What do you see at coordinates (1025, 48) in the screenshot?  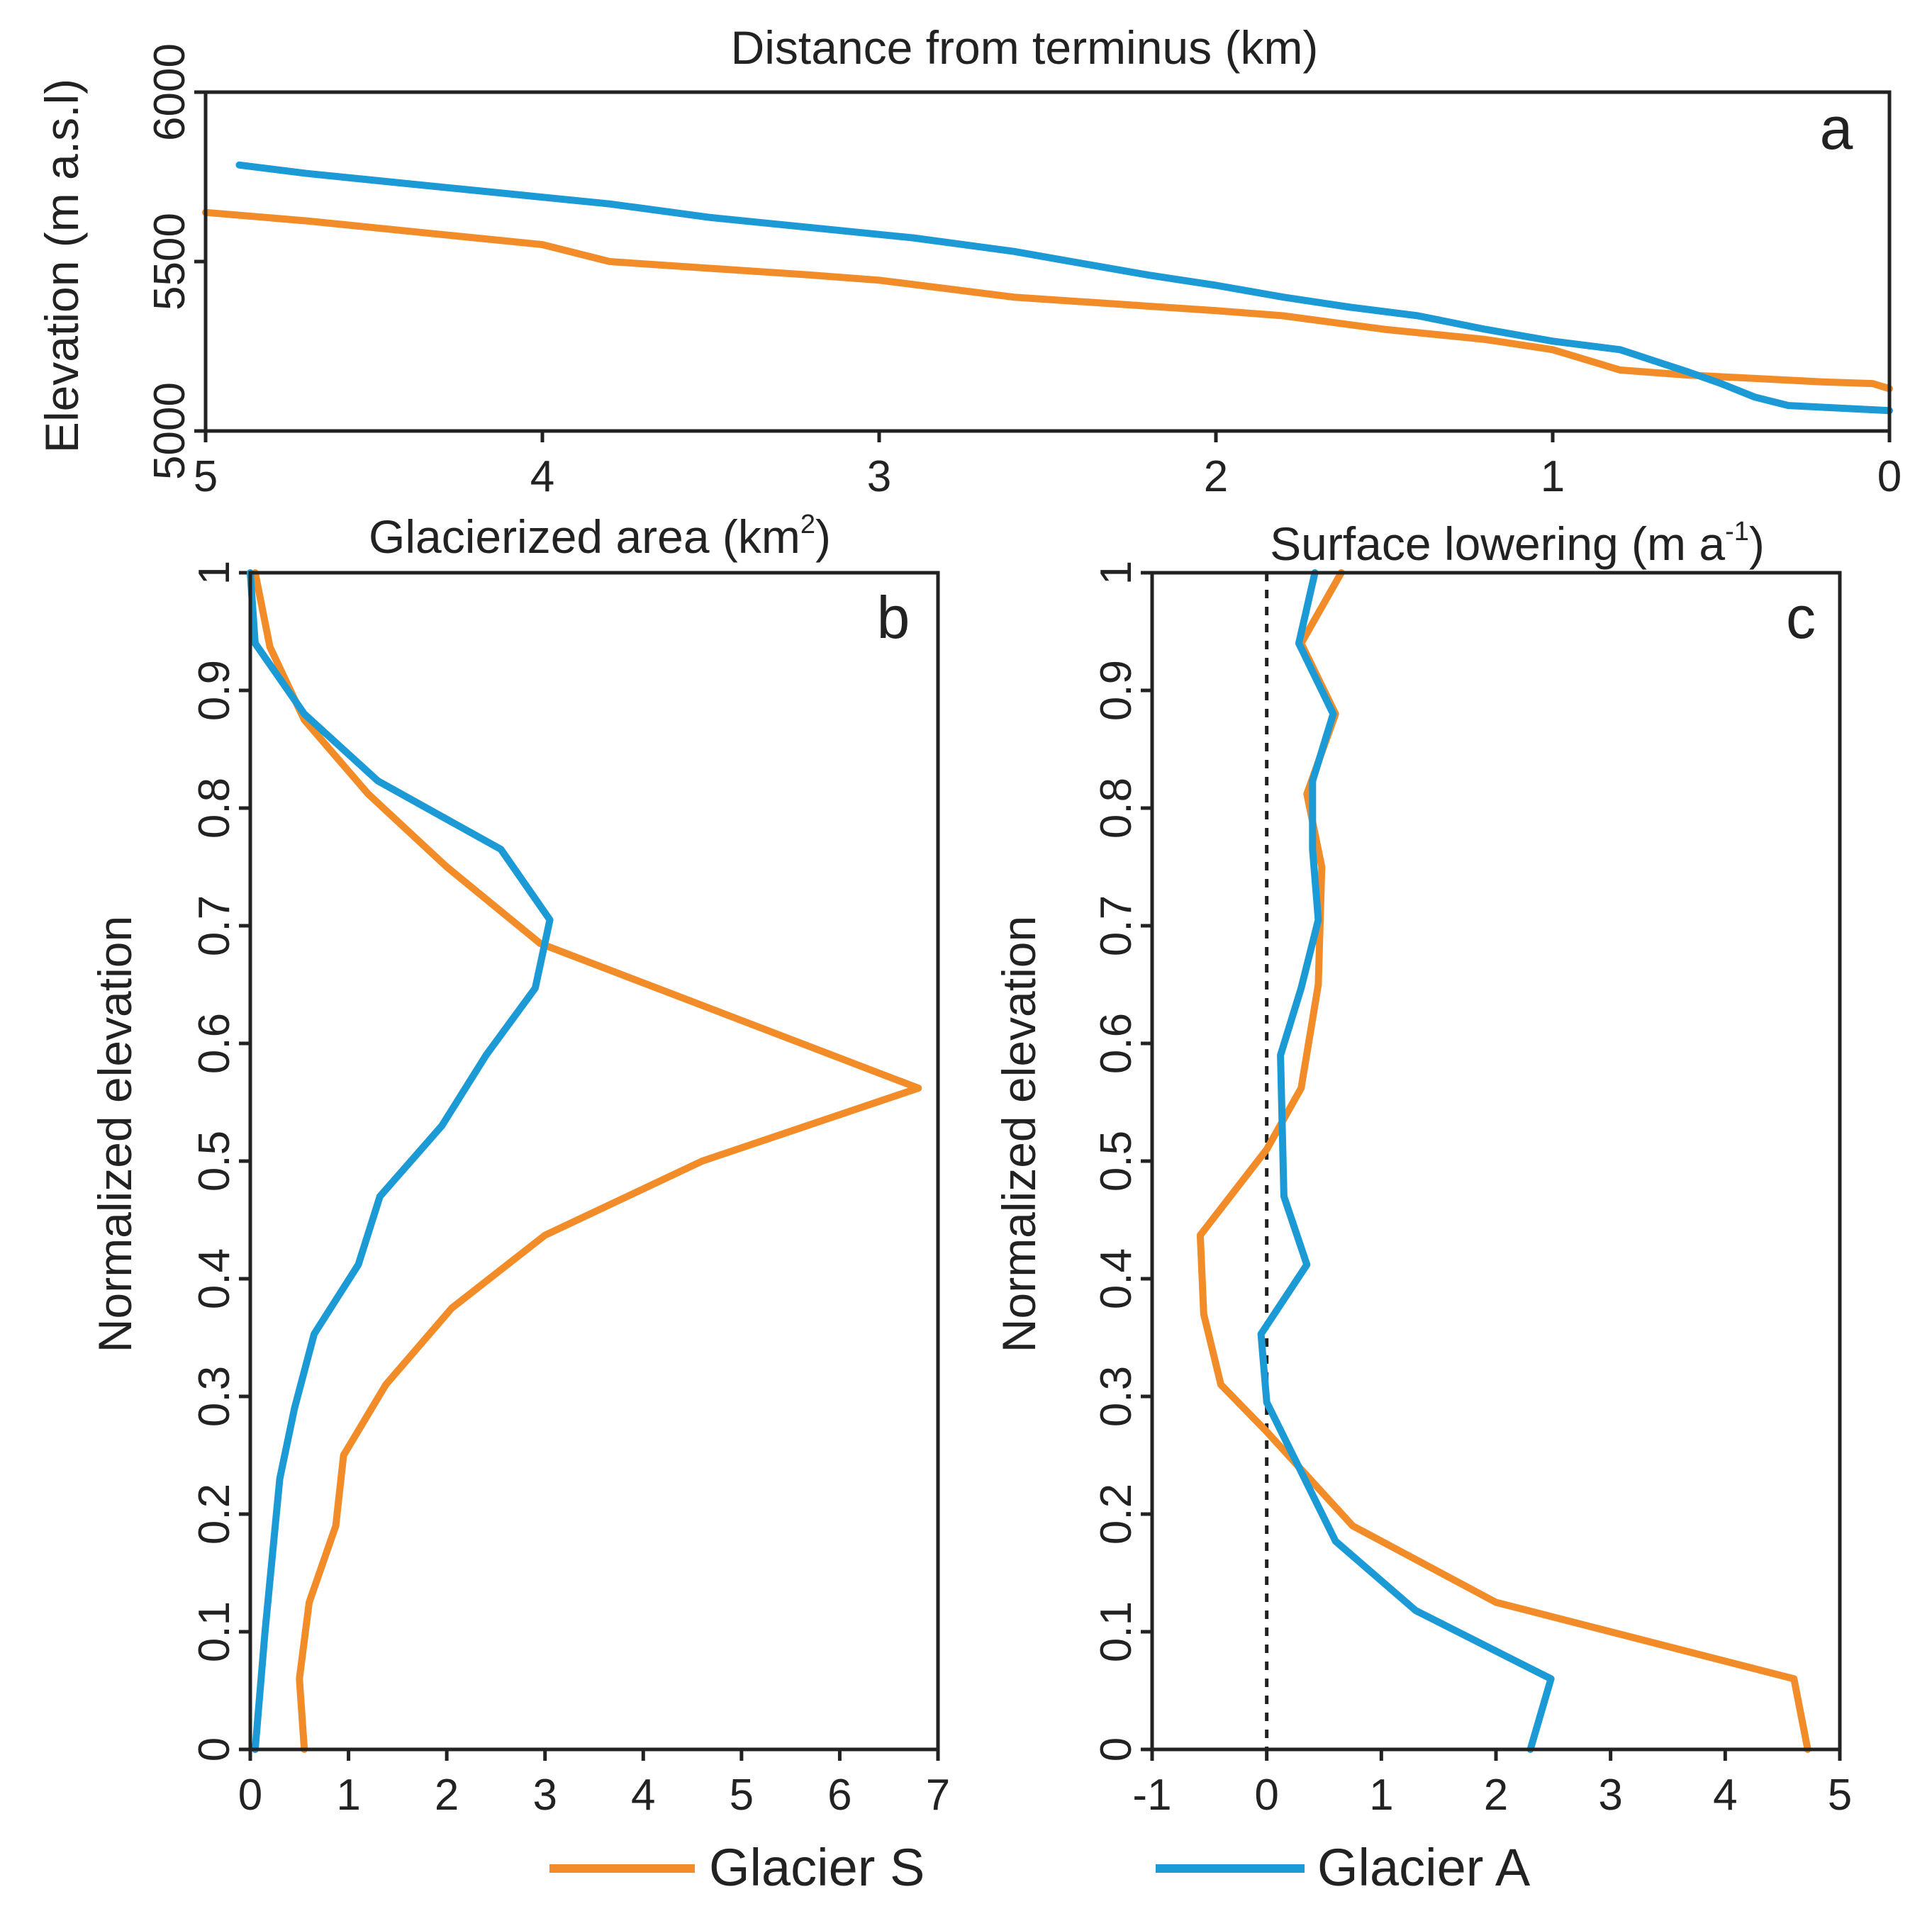 I see `panel-a-title: Distance from terminus (km)` at bounding box center [1025, 48].